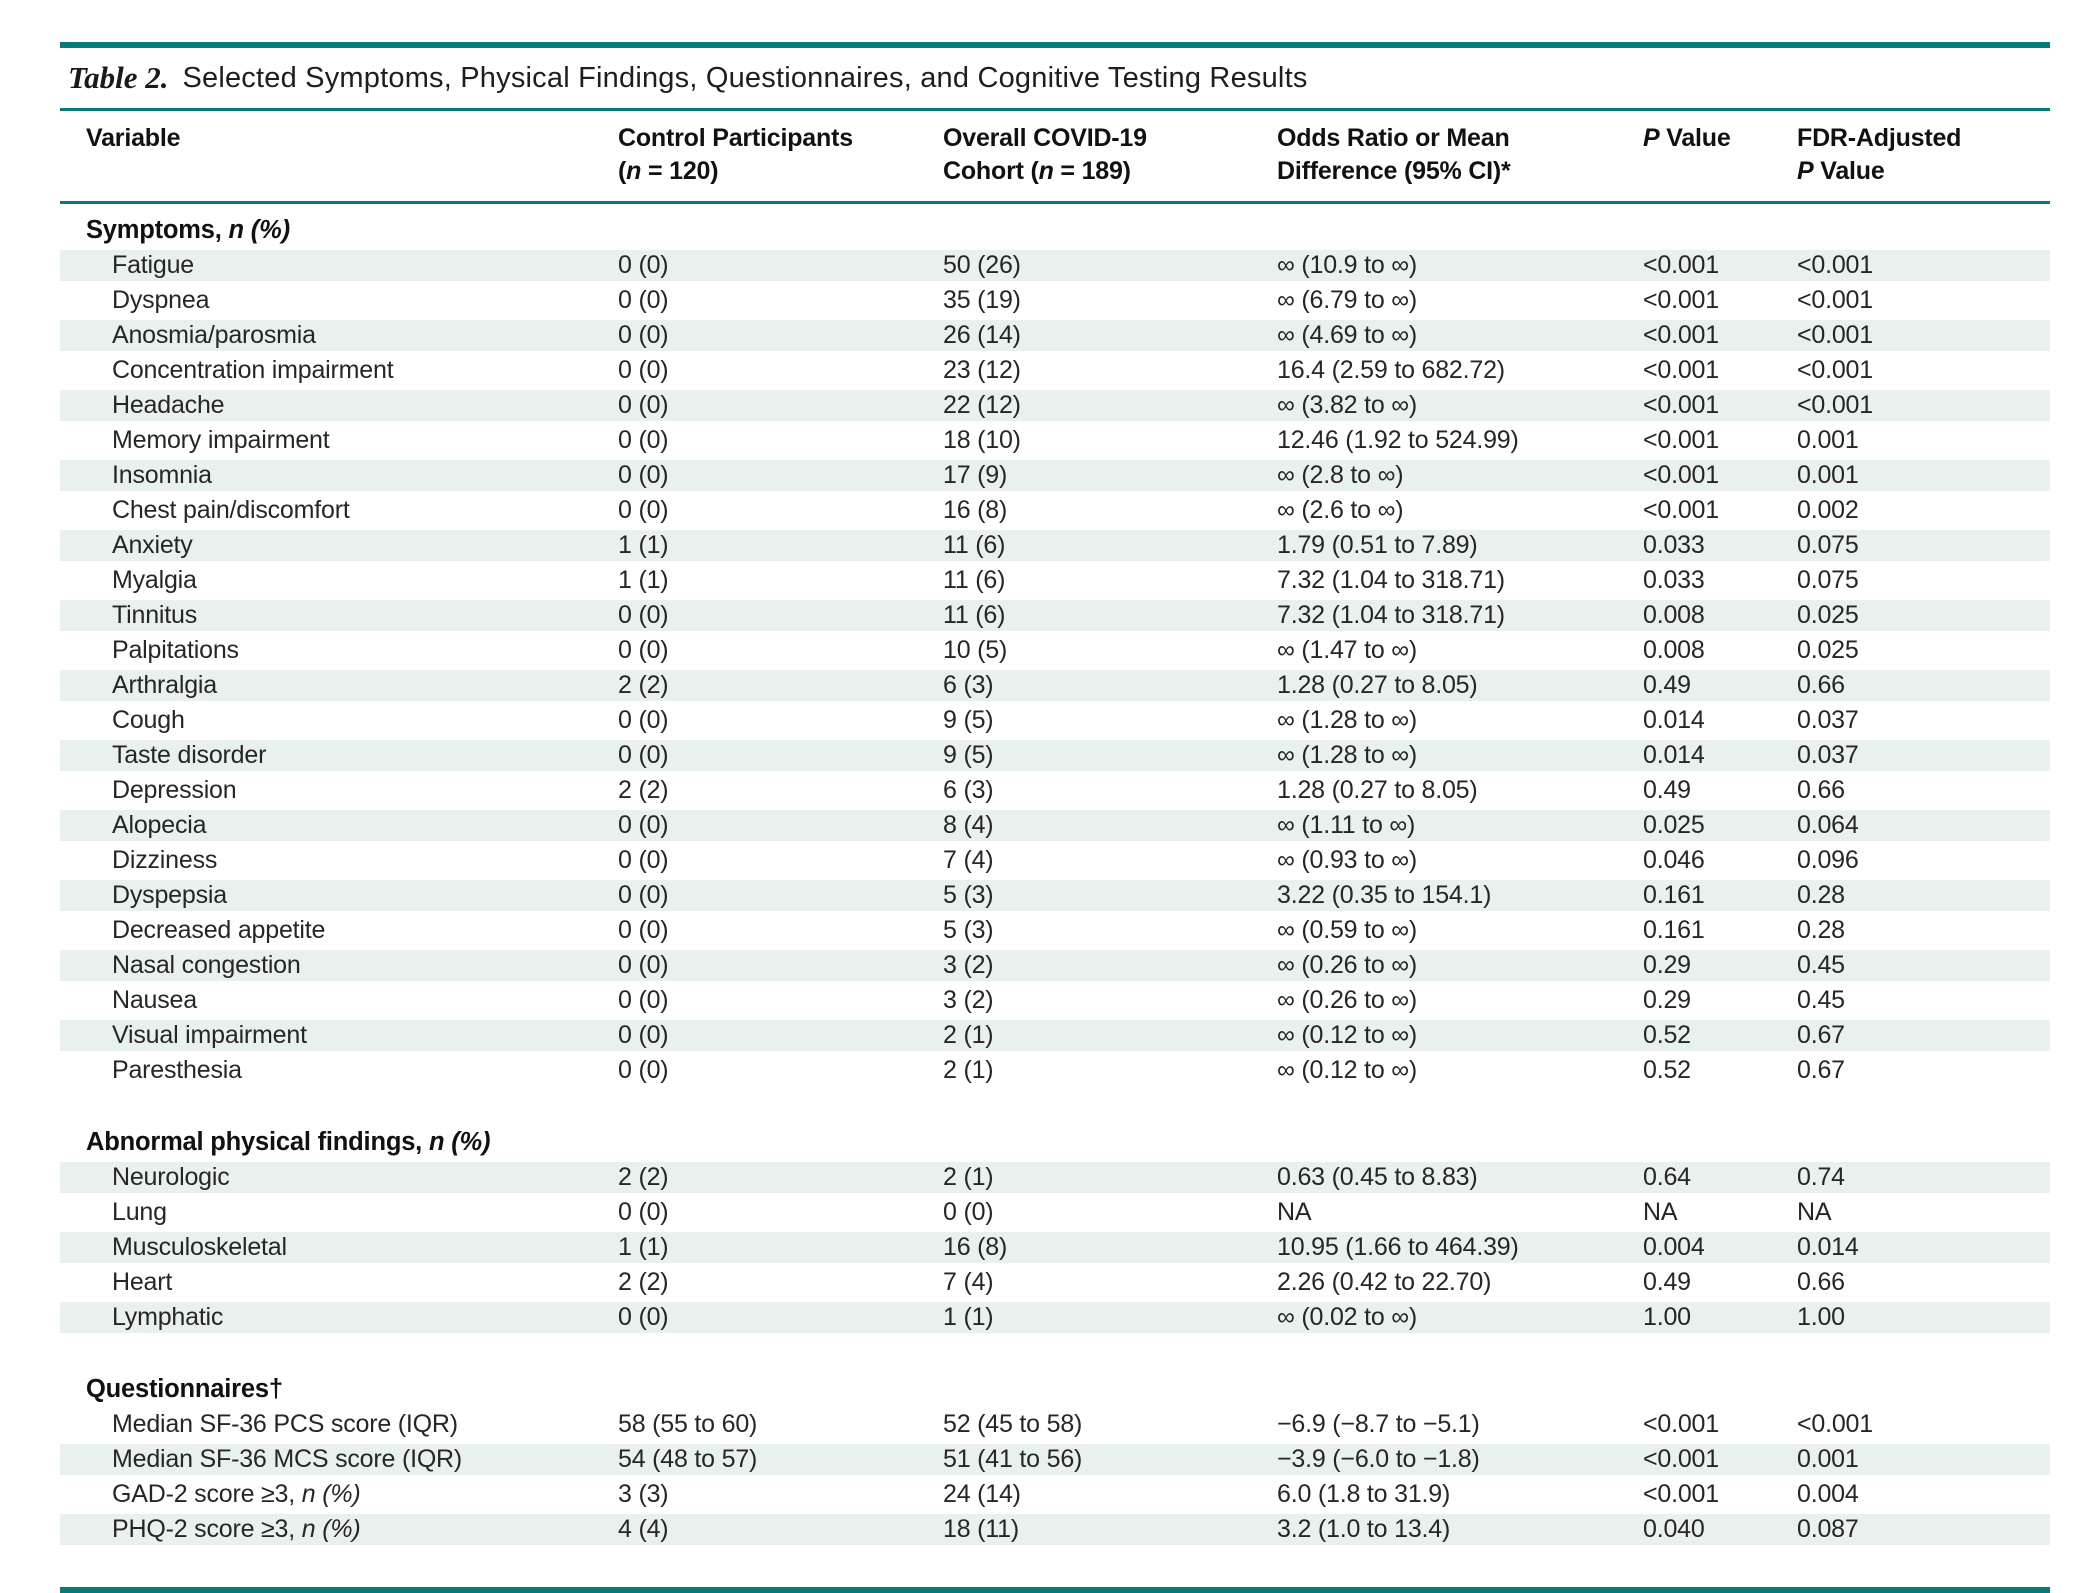  I want to click on cell-odds-ratio: ∞ (2.8 to ∞), so click(1460, 475).